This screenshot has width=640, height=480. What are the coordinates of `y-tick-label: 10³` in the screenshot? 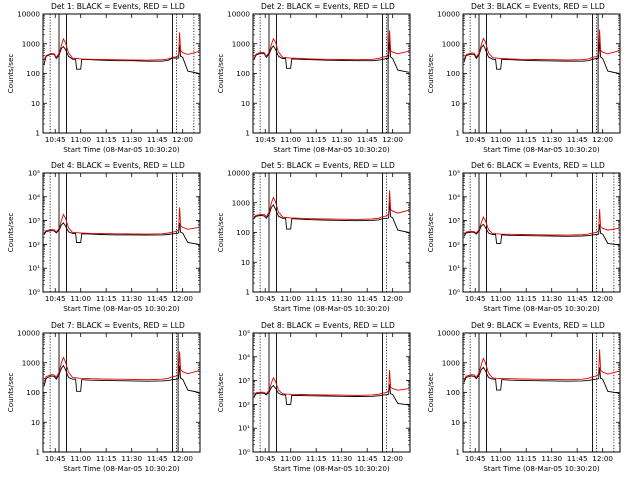 It's located at (244, 380).